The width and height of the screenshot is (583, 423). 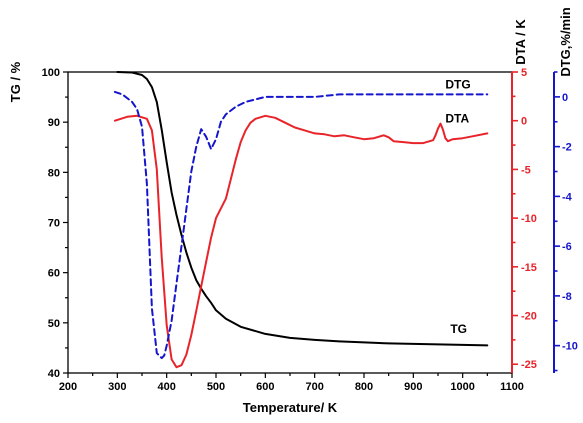 I want to click on tg-tick-label: 90, so click(x=54, y=123).